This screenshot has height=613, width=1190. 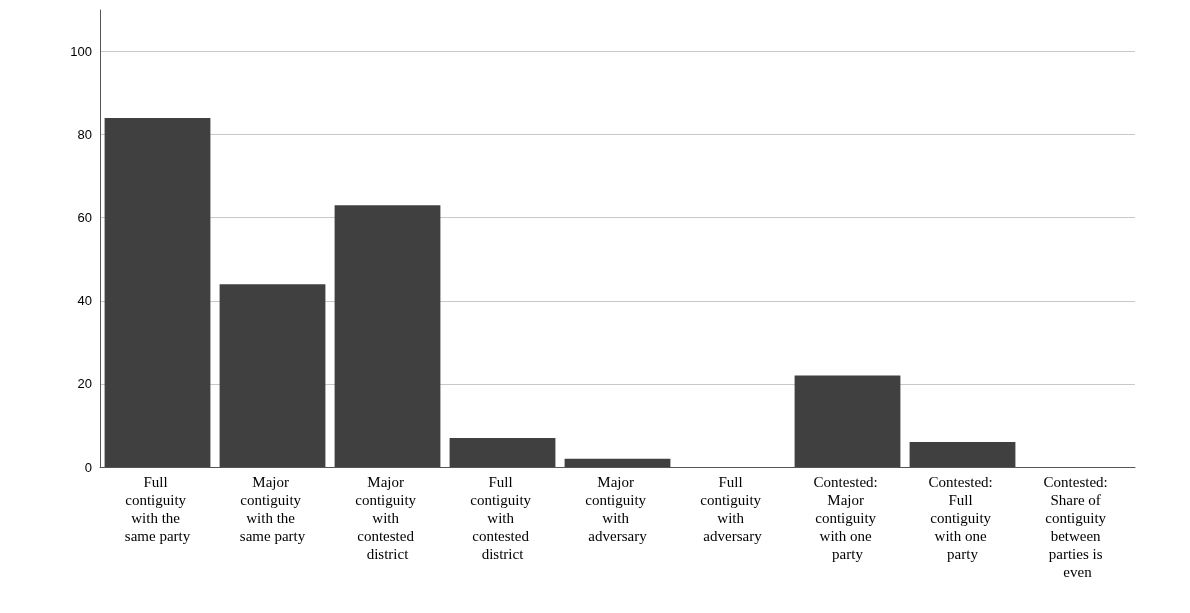 I want to click on x-tick-label: Contested: Major contiguity with one party, so click(x=847, y=518).